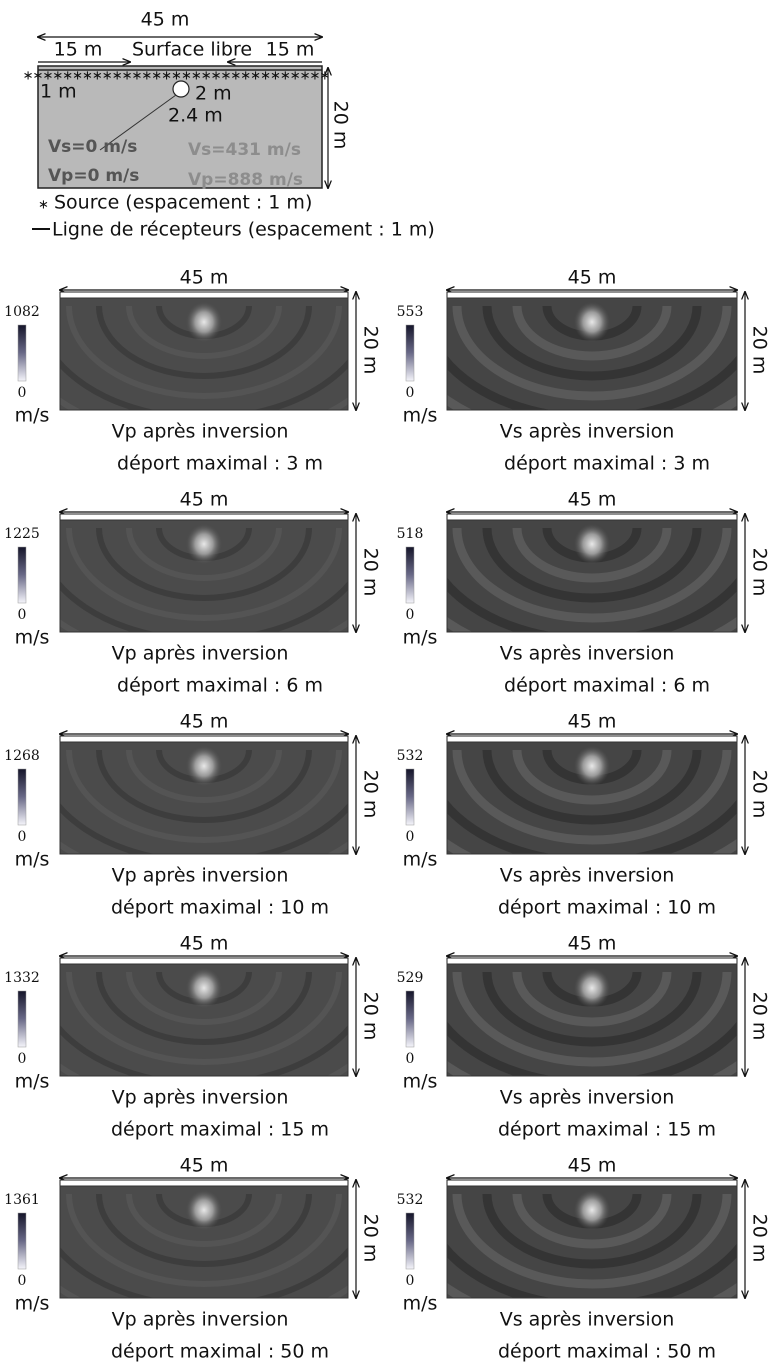 The image size is (768, 1366). Describe the element at coordinates (181, 89) in the screenshot. I see `cavity` at that location.